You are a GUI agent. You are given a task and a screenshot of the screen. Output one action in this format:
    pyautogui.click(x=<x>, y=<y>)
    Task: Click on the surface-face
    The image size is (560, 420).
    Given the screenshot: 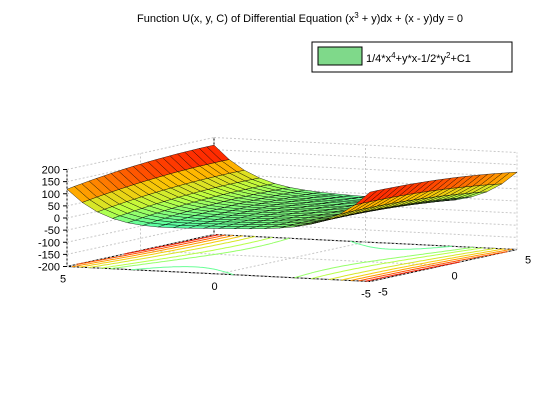 What is the action you would take?
    pyautogui.click(x=78, y=194)
    